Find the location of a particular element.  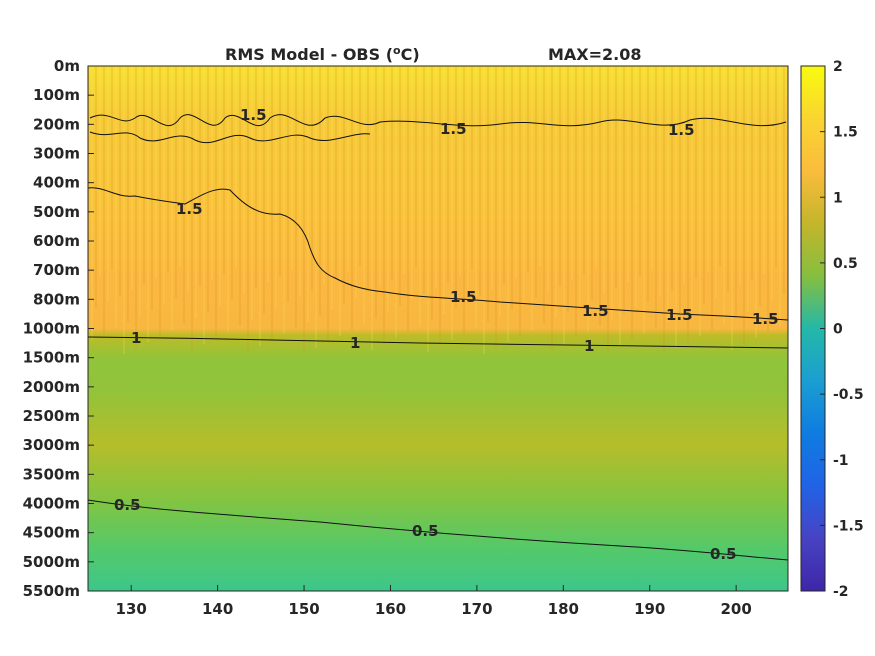

y-tick-label: 0m is located at coordinates (67, 66).